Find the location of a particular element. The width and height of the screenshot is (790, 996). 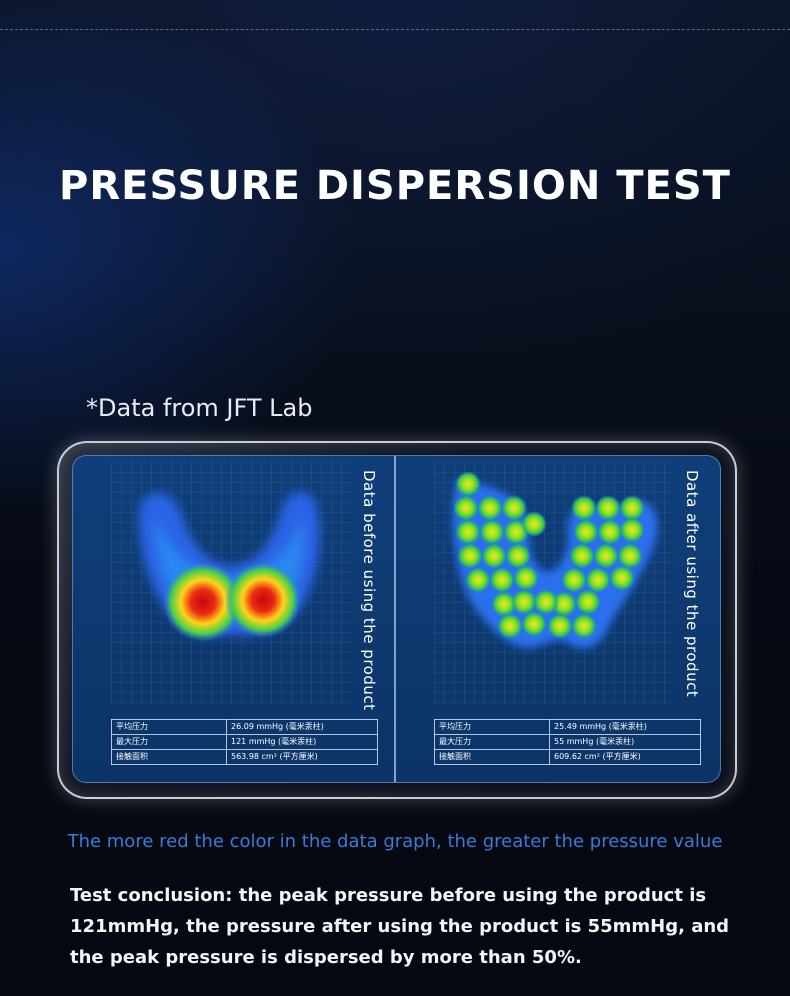

table-row: 接触面积 609.62 cm² (平方厘米) is located at coordinates (567, 757).